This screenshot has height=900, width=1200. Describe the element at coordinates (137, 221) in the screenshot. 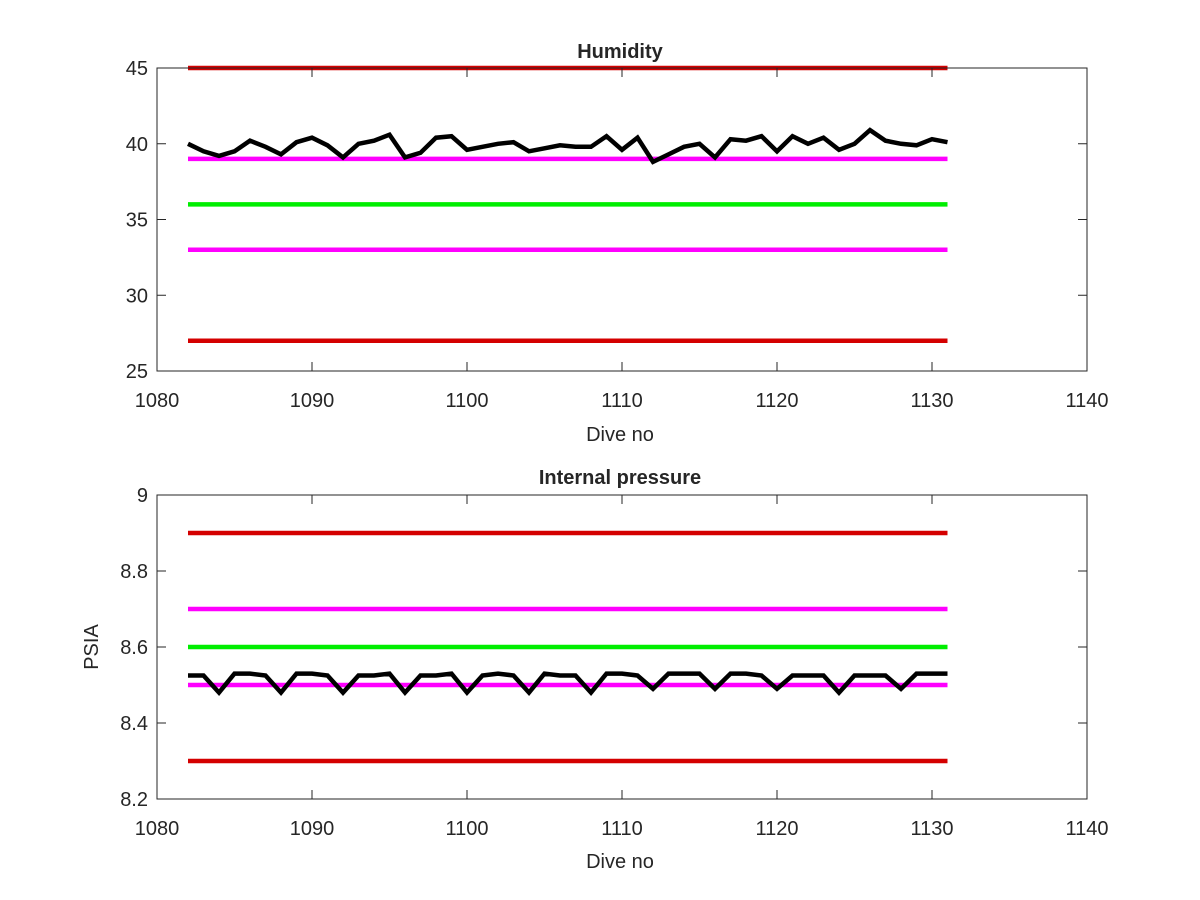

I see `y-tick-label: 35` at that location.